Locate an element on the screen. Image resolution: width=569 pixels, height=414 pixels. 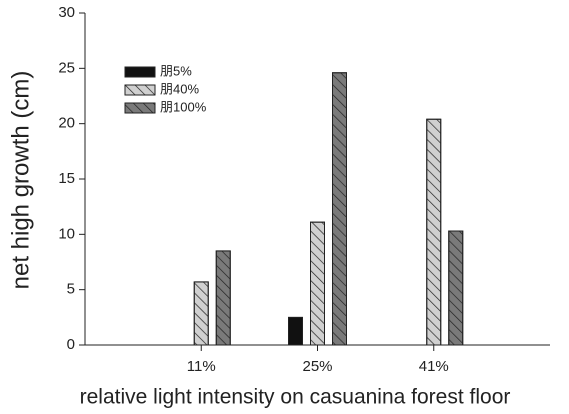
x-tick-label: 25% is located at coordinates (317, 366).